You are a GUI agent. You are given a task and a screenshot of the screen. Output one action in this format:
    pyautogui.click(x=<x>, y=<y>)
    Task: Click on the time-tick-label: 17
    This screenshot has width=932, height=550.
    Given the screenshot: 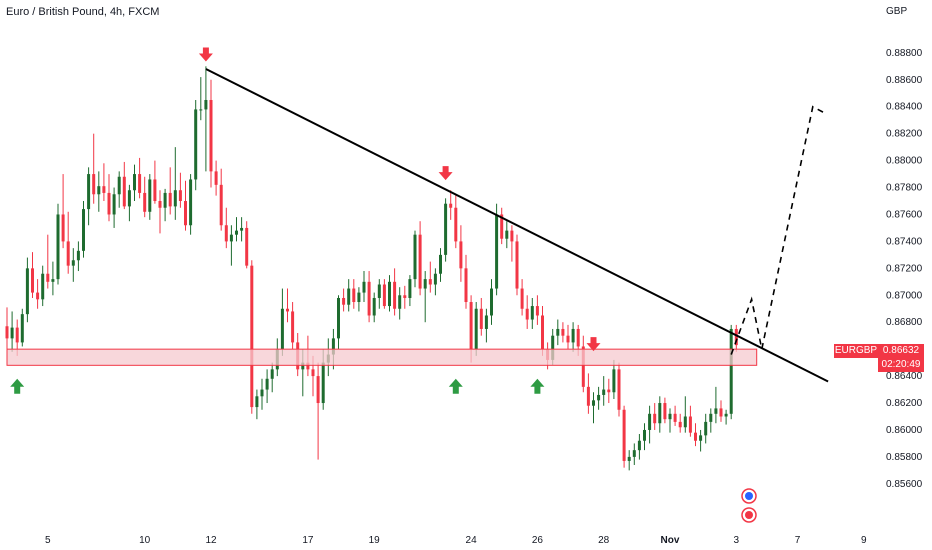 What is the action you would take?
    pyautogui.click(x=308, y=540)
    